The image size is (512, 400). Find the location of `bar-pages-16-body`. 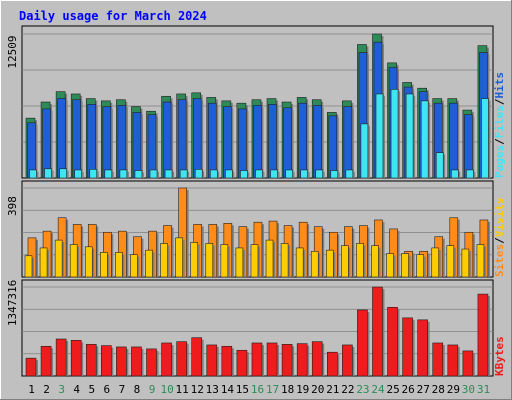

bar-pages-16-body is located at coordinates (259, 174).